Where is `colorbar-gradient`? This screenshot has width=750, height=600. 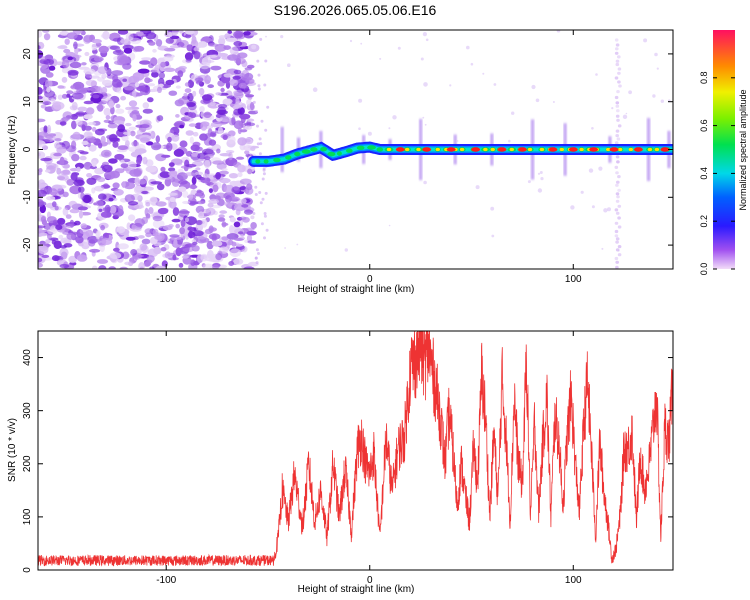
colorbar-gradient is located at coordinates (724, 149).